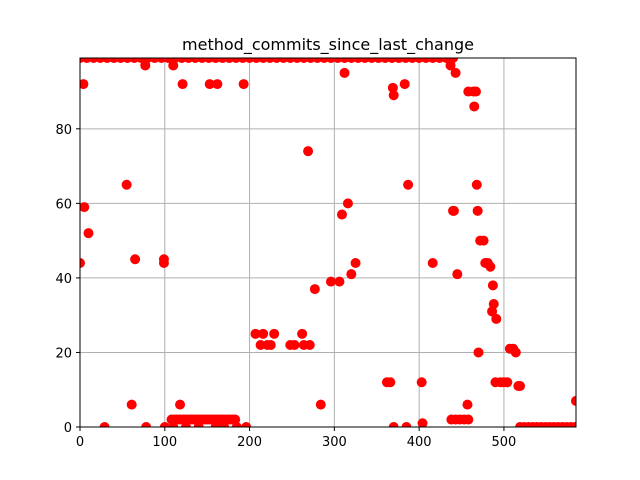 The height and width of the screenshot is (480, 640). What do you see at coordinates (164, 442) in the screenshot?
I see `x-tick-label: 100` at bounding box center [164, 442].